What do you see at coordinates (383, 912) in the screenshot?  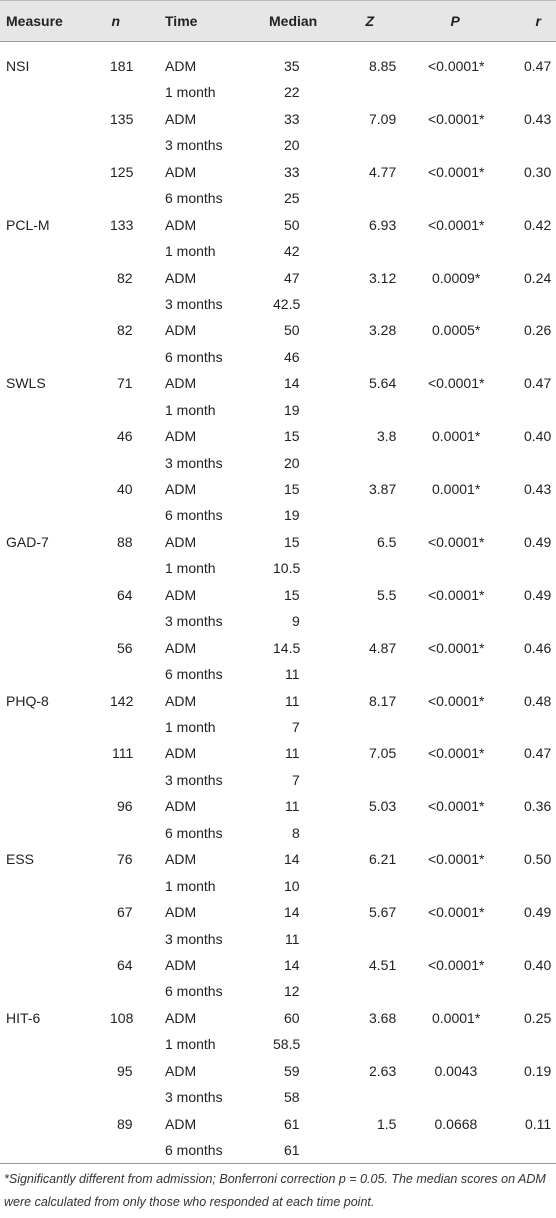 I see `z-cell: 5.67` at bounding box center [383, 912].